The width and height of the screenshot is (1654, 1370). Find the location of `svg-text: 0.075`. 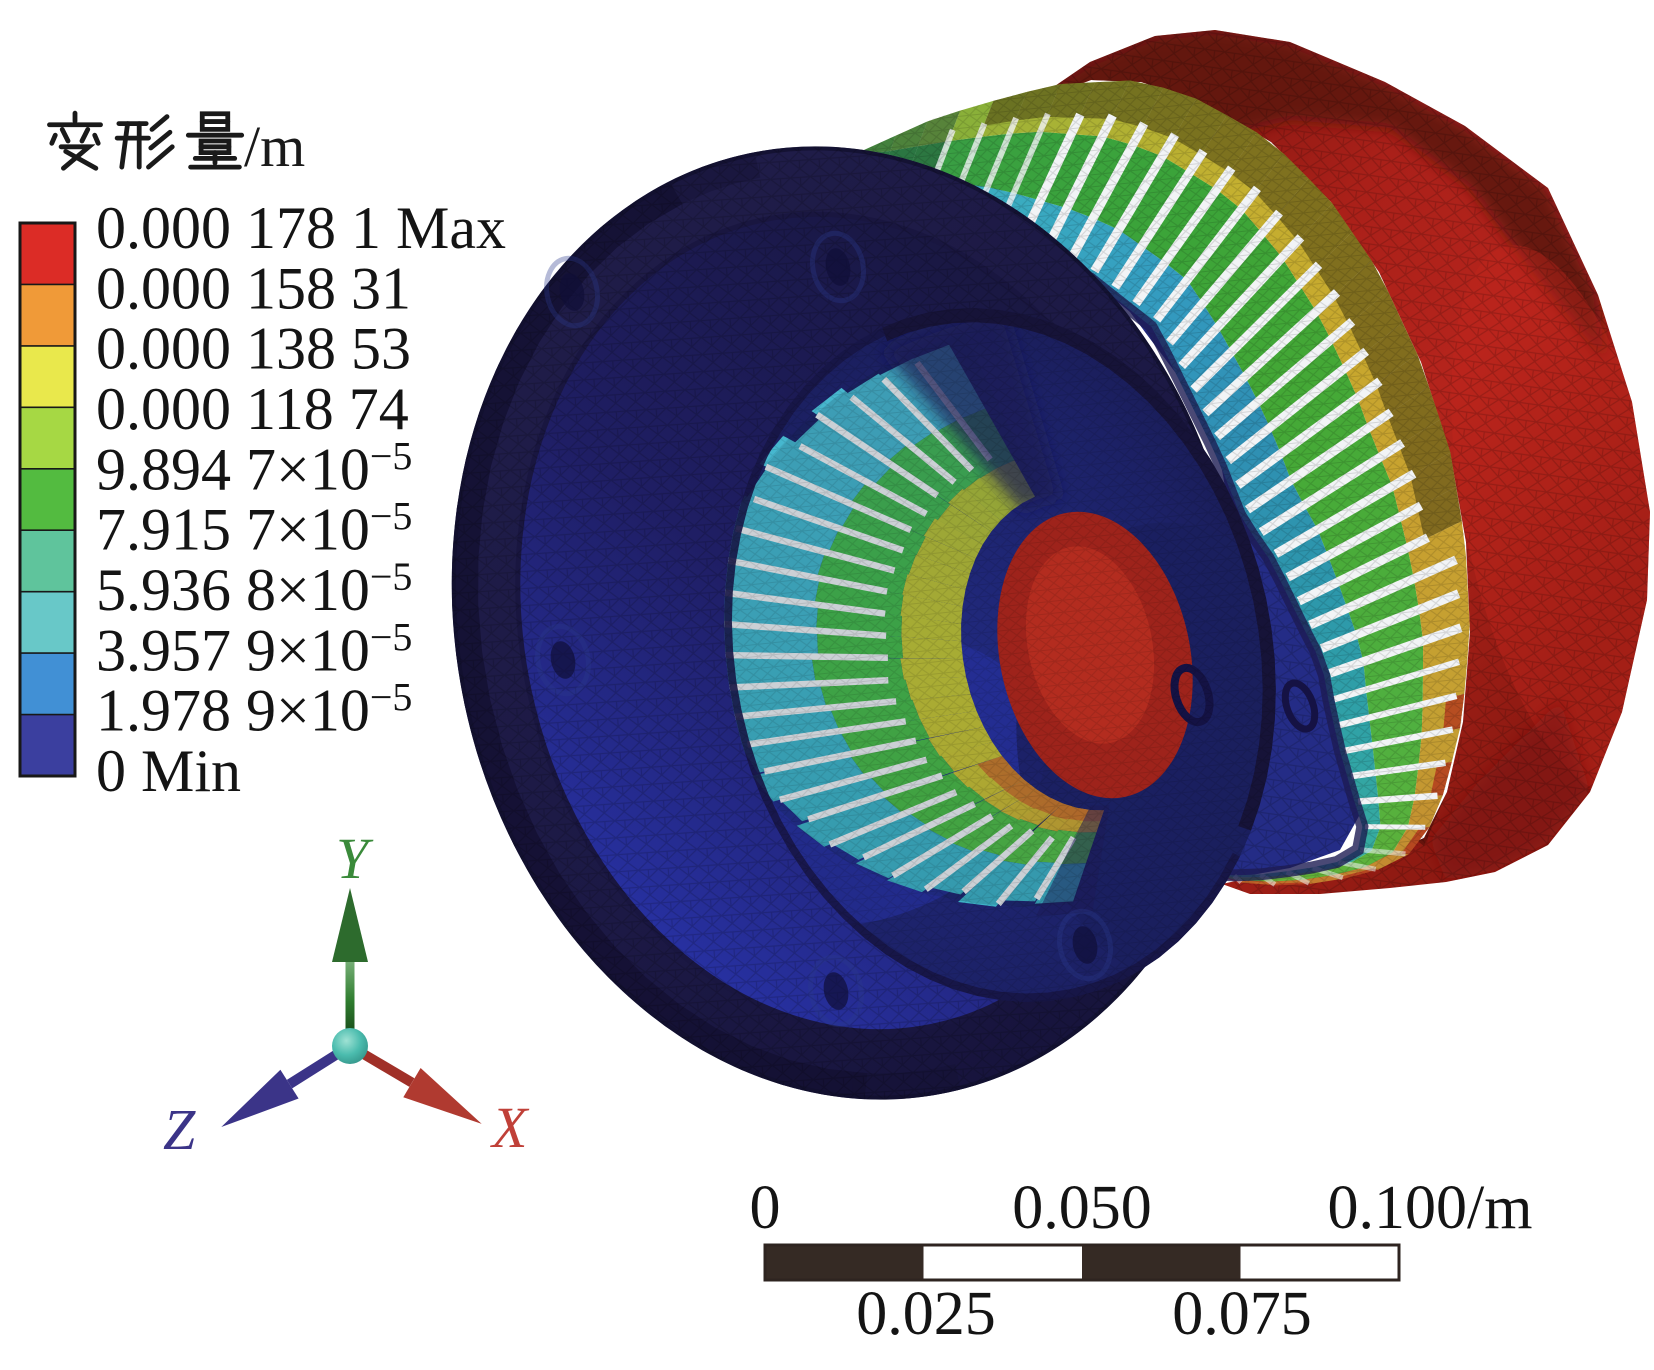

svg-text: 0.075 is located at coordinates (1242, 1314).